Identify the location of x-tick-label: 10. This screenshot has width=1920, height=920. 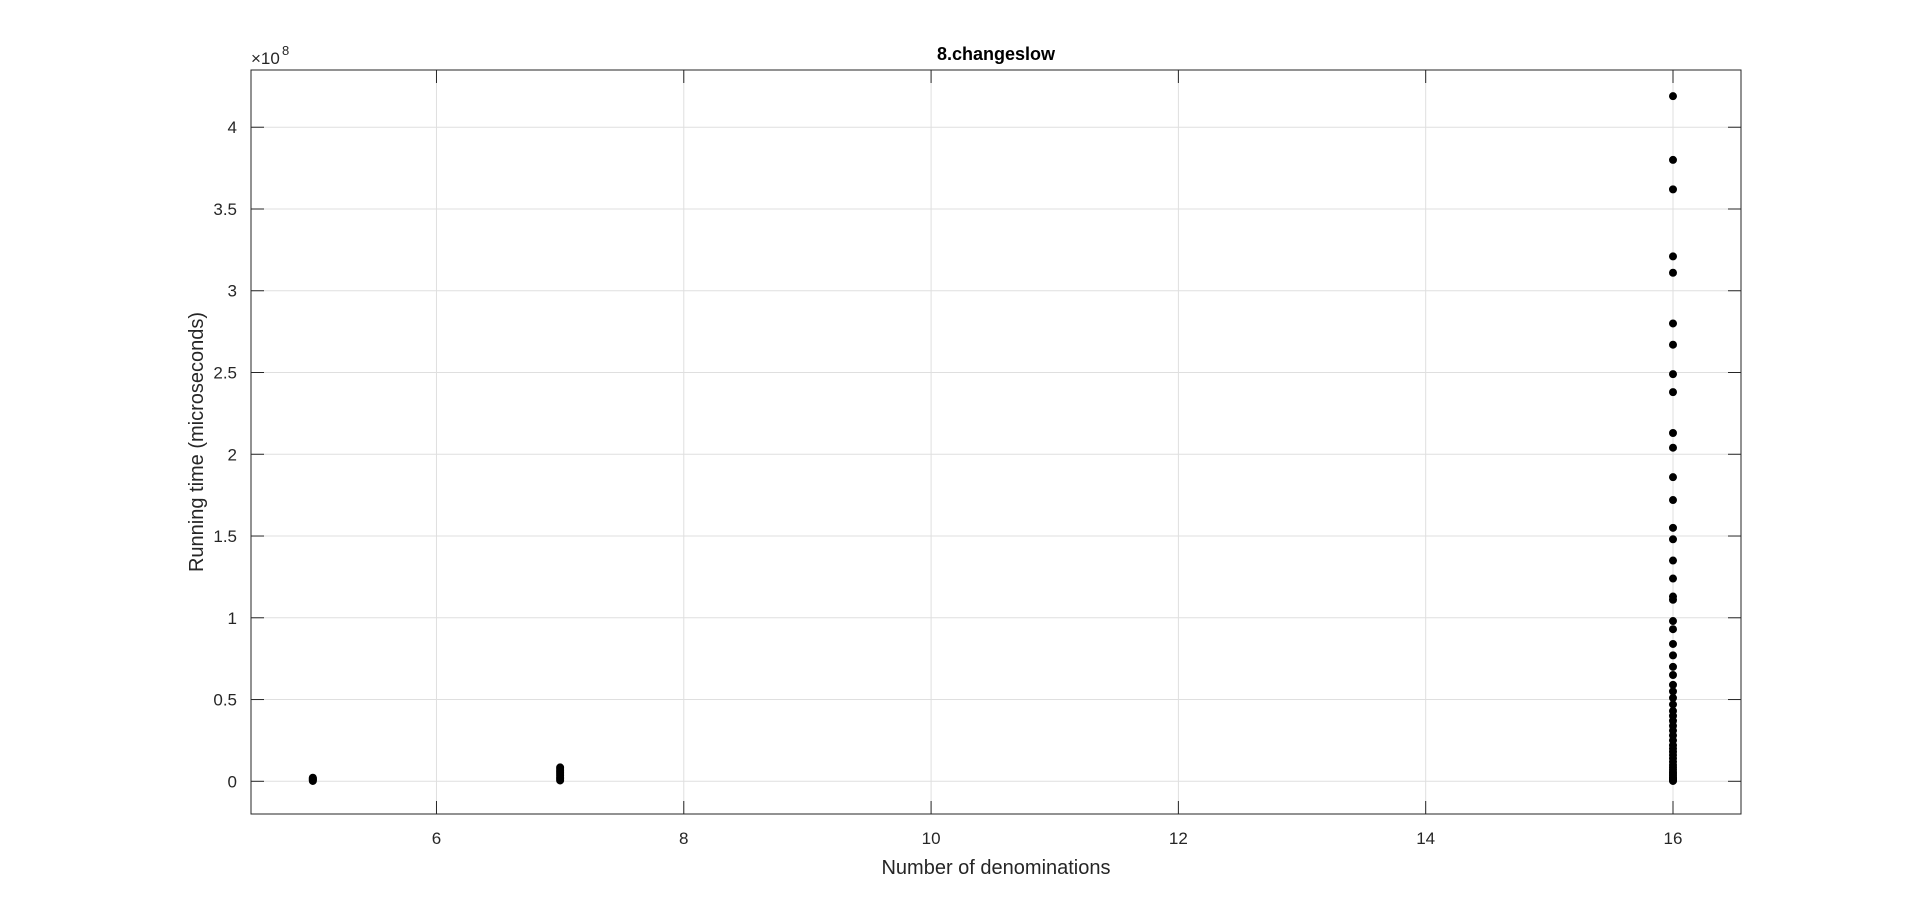
(931, 838).